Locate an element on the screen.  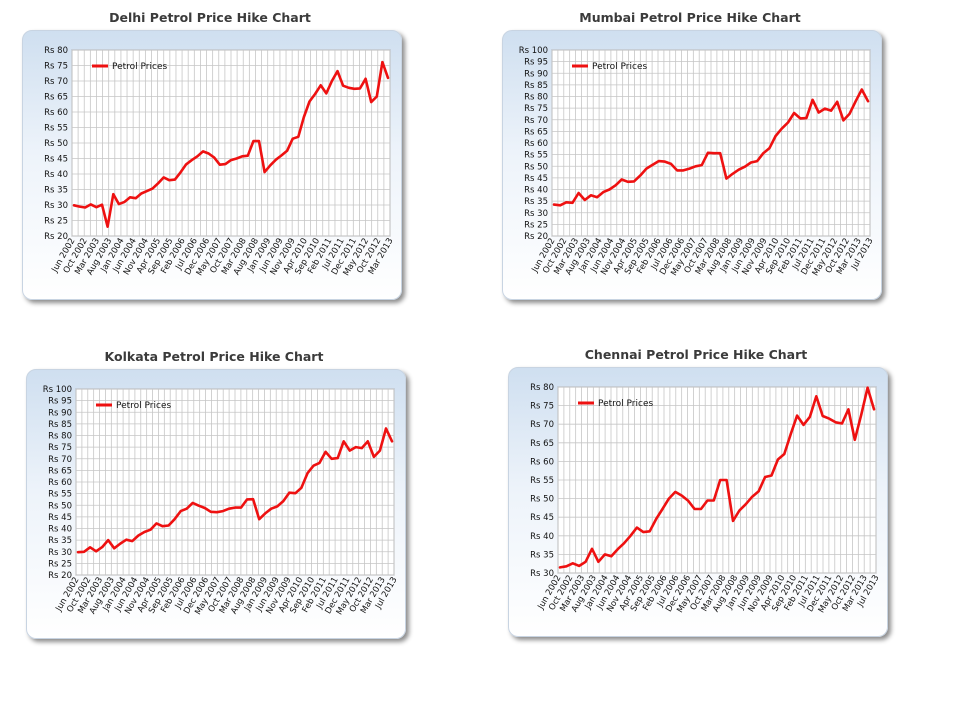
chennai-chart-title: Chennai Petrol Price Hike Chart is located at coordinates (696, 354).